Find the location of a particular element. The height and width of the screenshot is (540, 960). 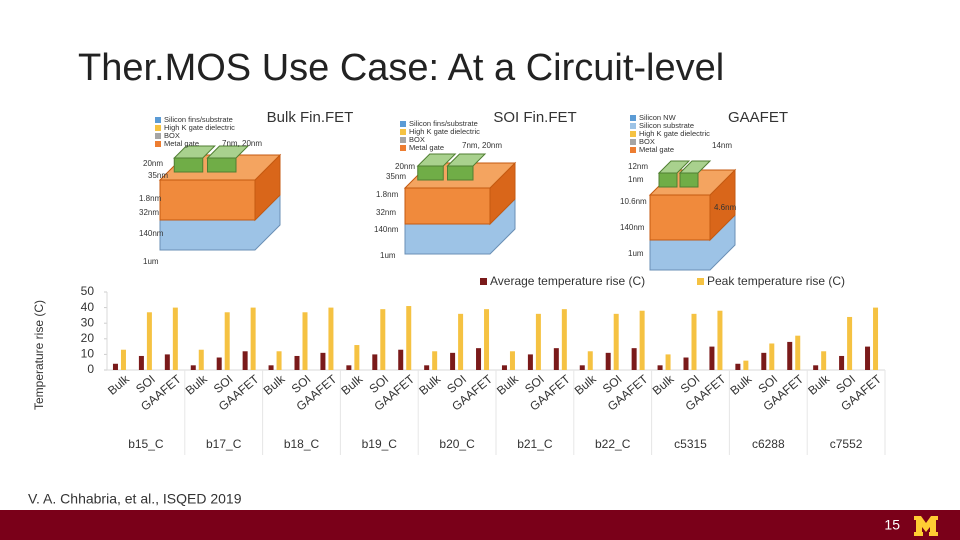

legend-label: Average temperature rise (C) is located at coordinates (567, 281).